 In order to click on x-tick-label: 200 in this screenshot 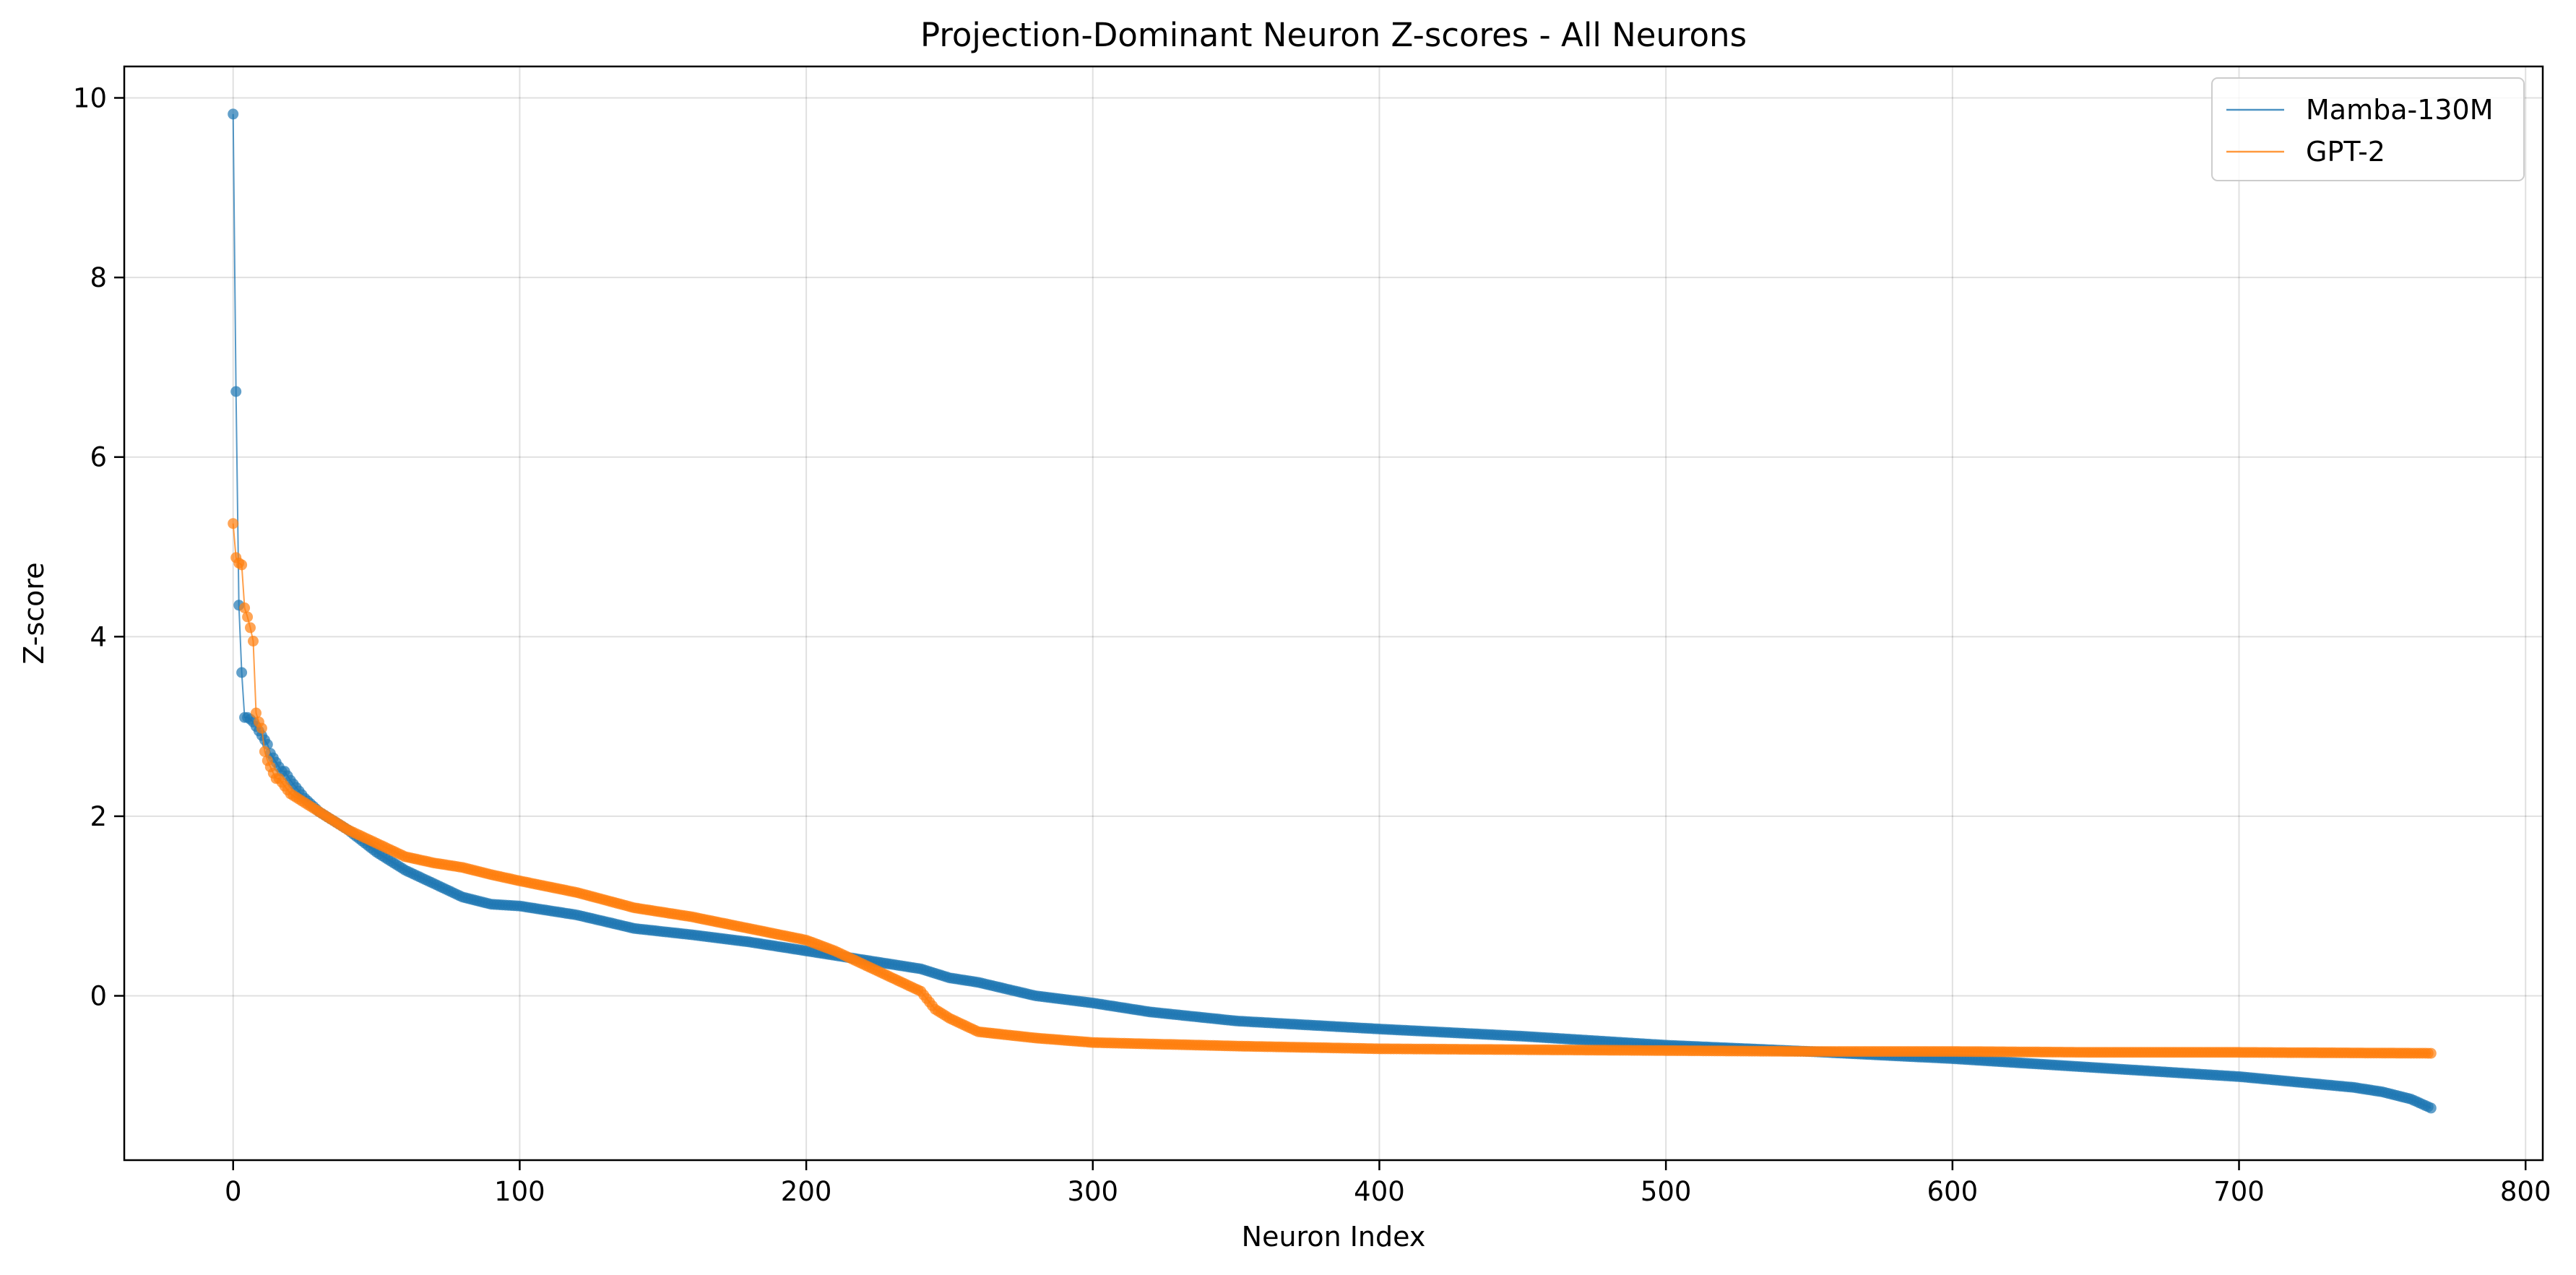, I will do `click(806, 1191)`.